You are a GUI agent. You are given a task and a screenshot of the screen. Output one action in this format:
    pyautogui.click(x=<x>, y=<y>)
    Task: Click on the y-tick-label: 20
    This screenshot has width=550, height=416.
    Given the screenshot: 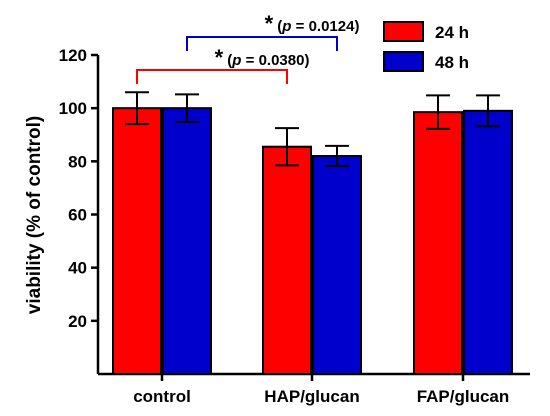 What is the action you would take?
    pyautogui.click(x=77, y=321)
    